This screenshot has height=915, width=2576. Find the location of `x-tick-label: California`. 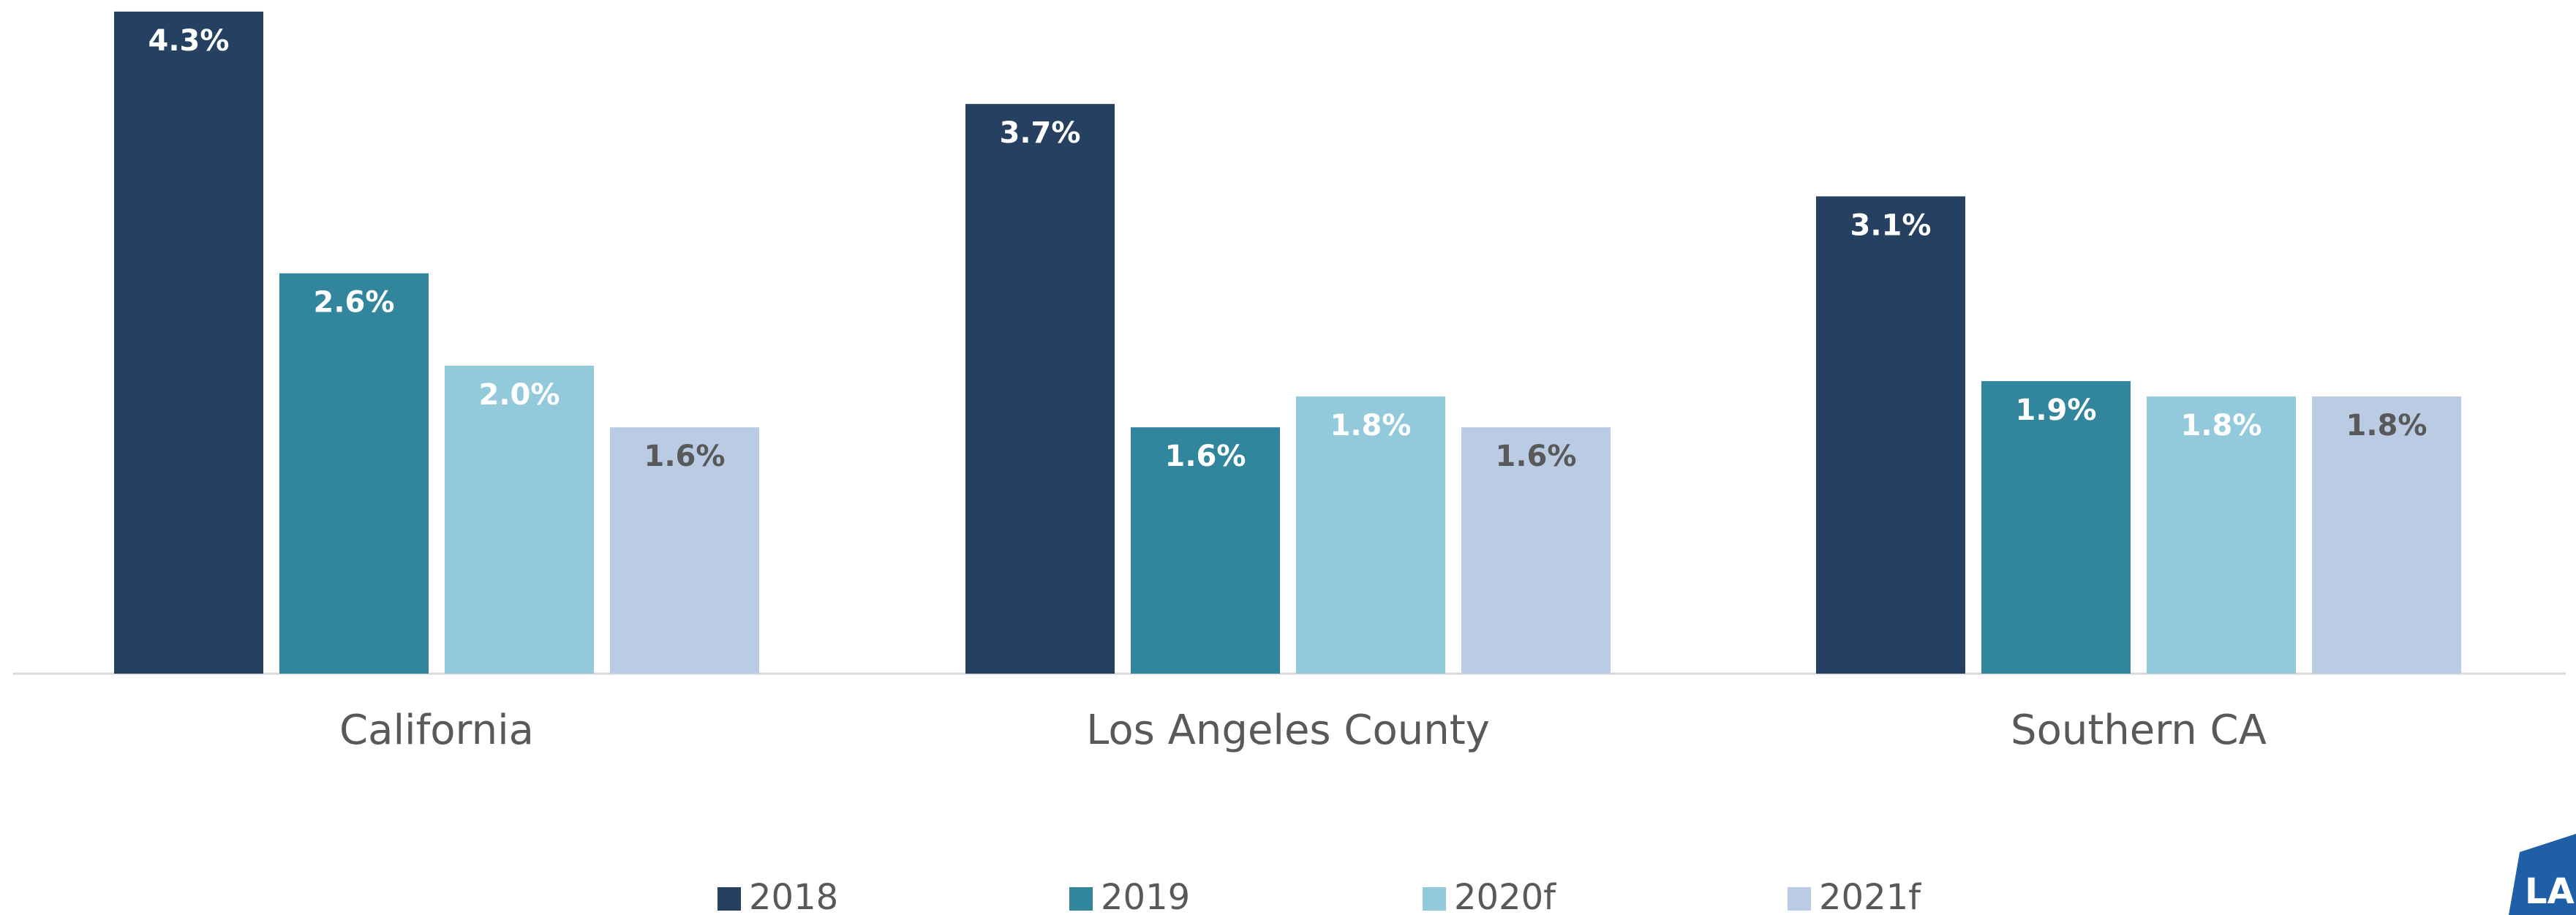

x-tick-label: California is located at coordinates (436, 730).